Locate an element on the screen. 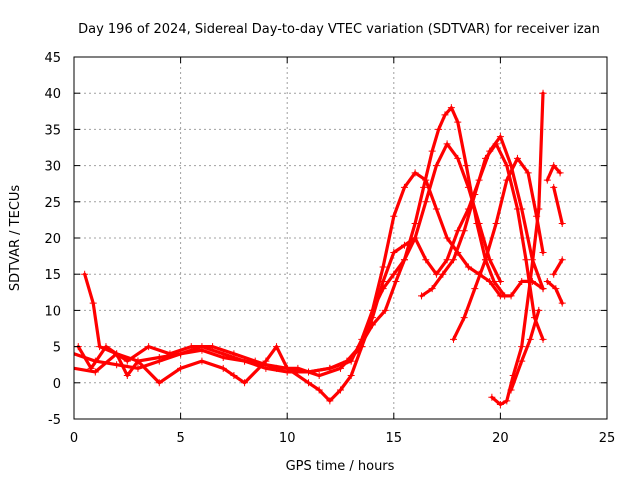  y-tick-label: 5 is located at coordinates (57, 348).